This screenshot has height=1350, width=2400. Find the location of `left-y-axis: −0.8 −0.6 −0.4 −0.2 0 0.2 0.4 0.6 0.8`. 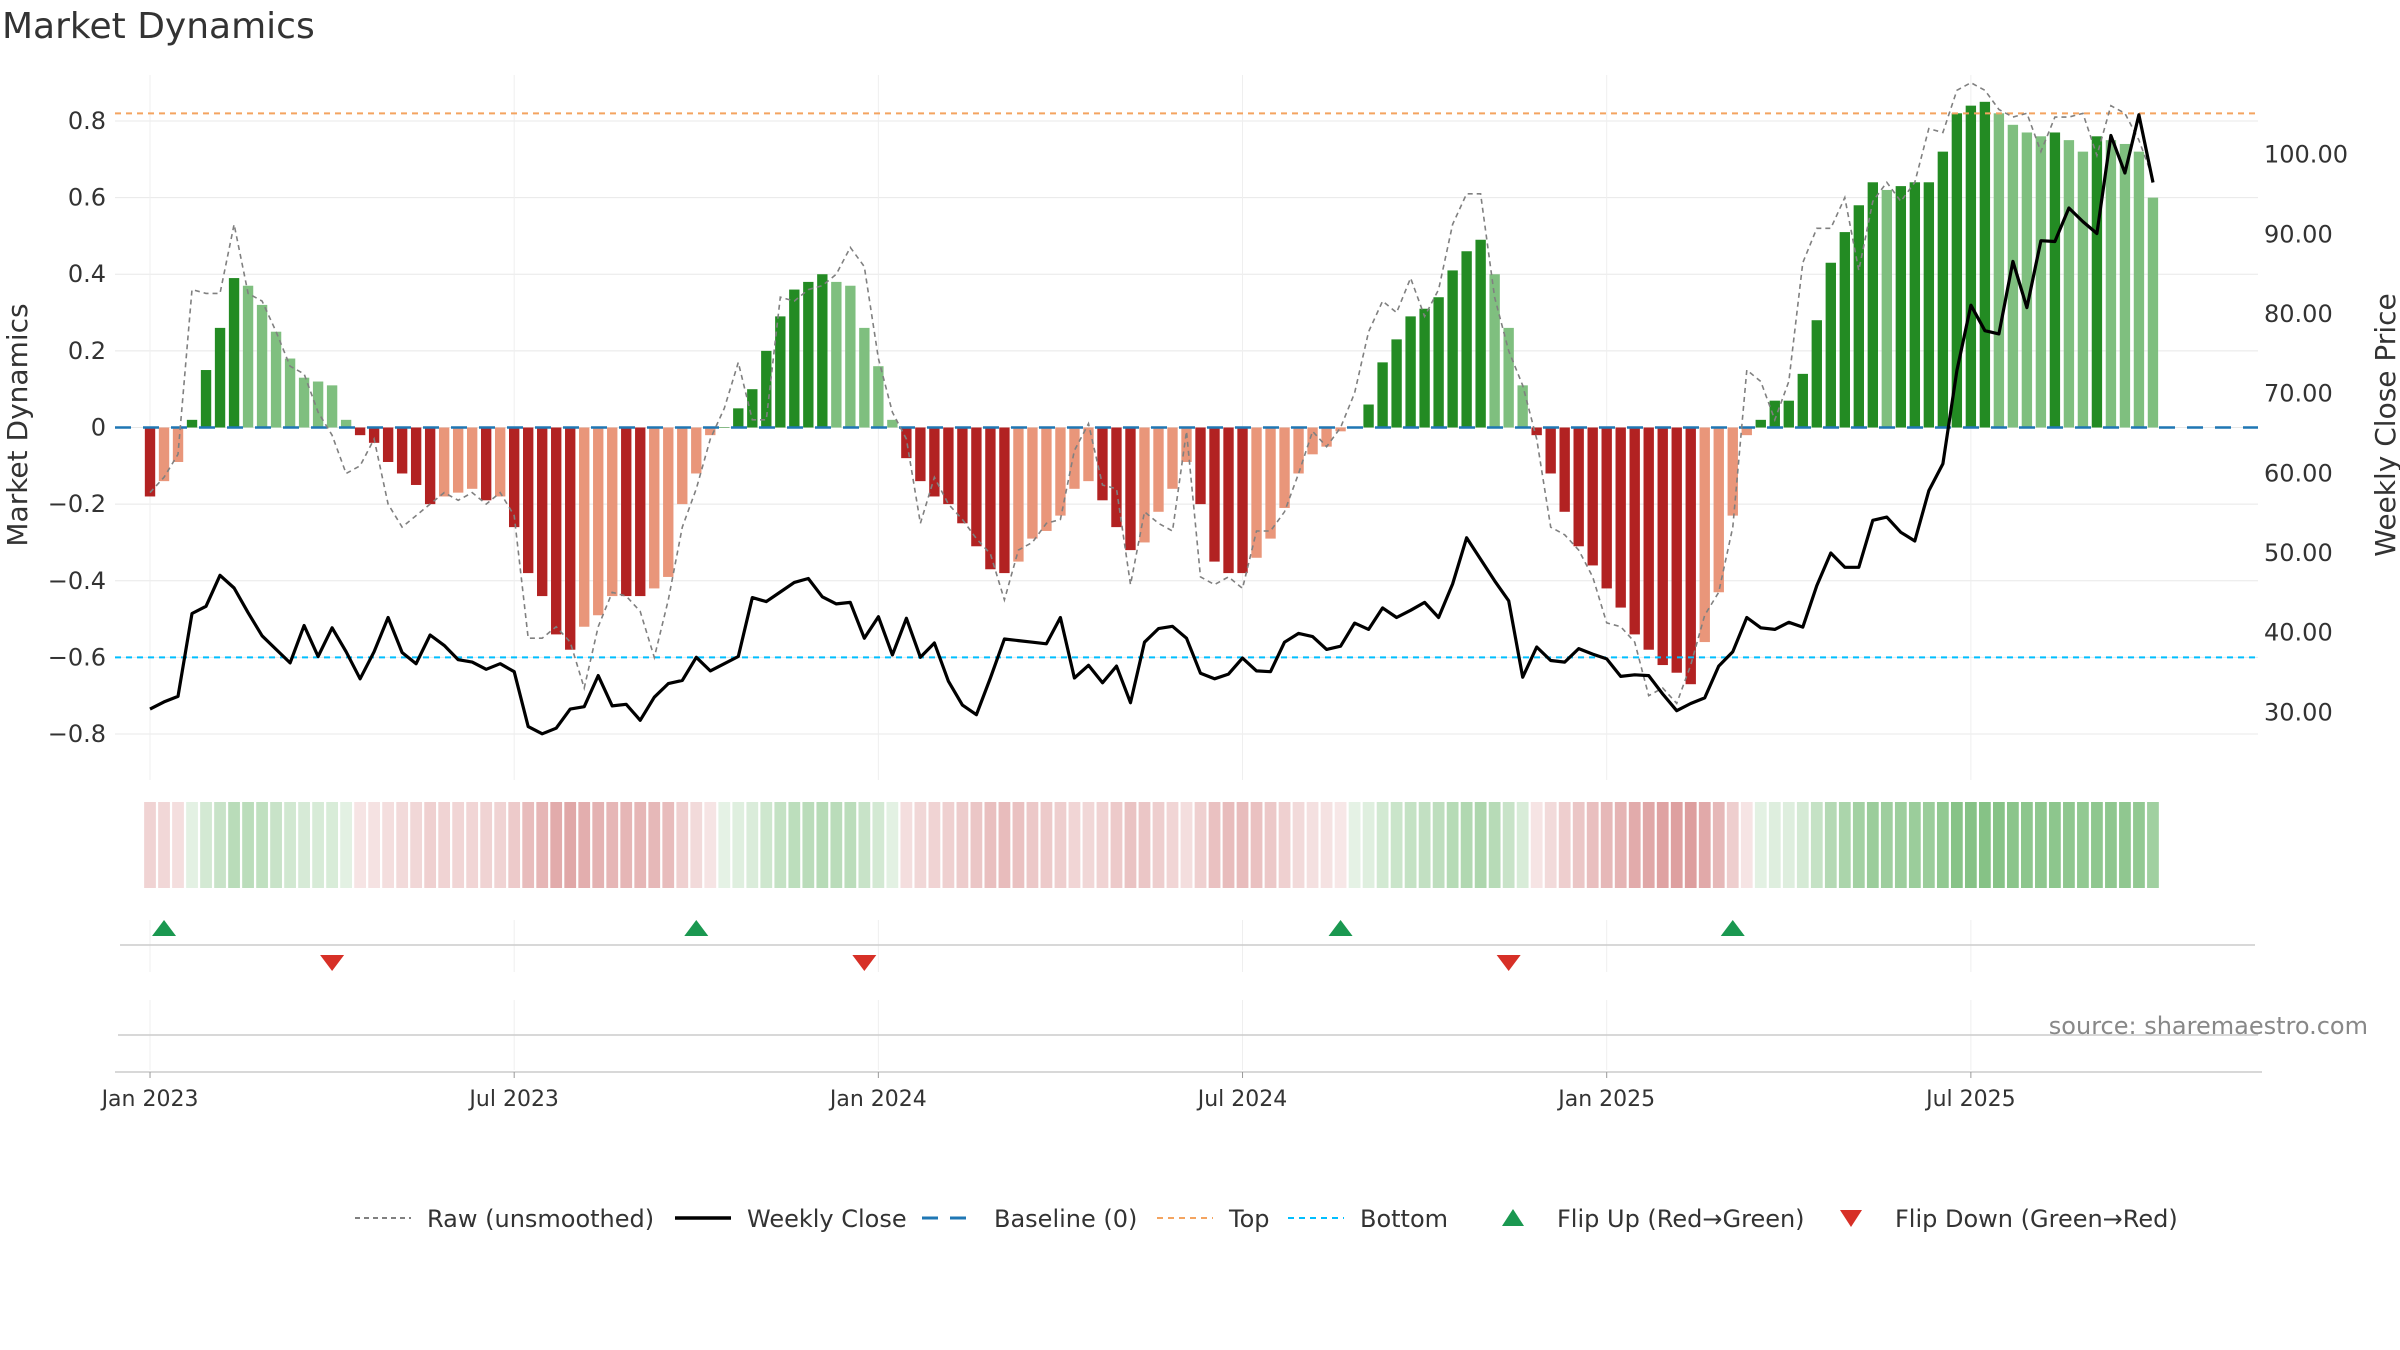

left-y-axis: −0.8 −0.6 −0.4 −0.2 0 0.2 0.4 0.6 0.8 is located at coordinates (77, 427).